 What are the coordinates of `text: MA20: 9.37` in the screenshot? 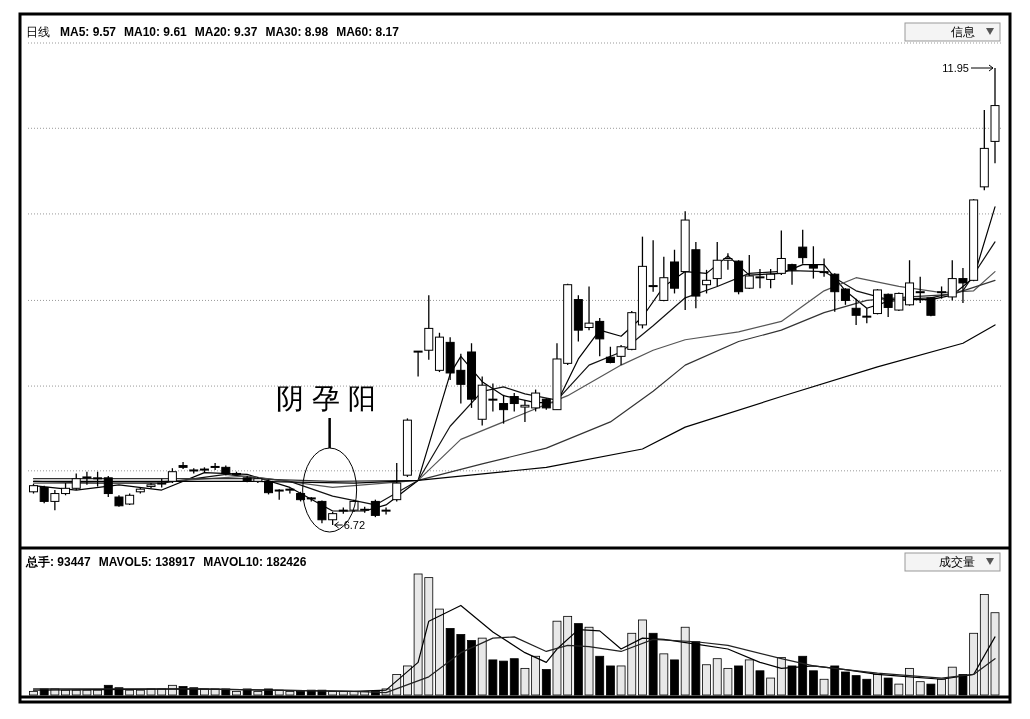 It's located at (226, 32).